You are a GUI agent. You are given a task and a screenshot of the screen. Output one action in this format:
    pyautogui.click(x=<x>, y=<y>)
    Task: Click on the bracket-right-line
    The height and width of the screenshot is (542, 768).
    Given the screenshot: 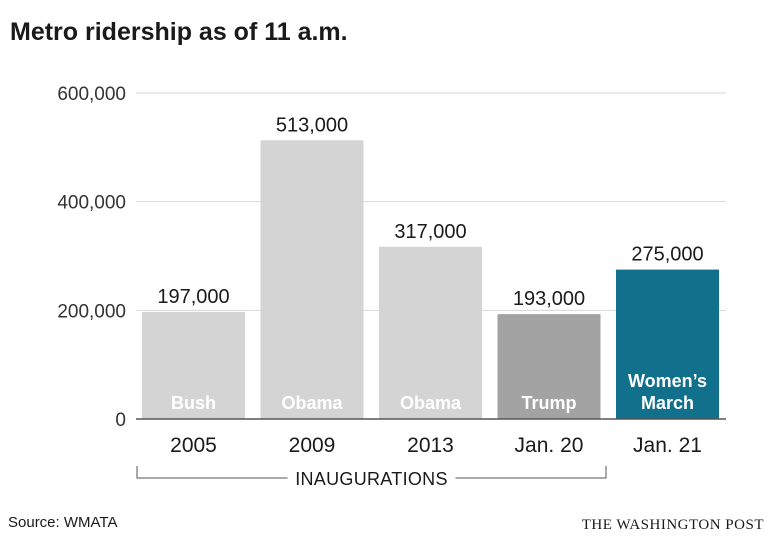 What is the action you would take?
    pyautogui.click(x=531, y=472)
    